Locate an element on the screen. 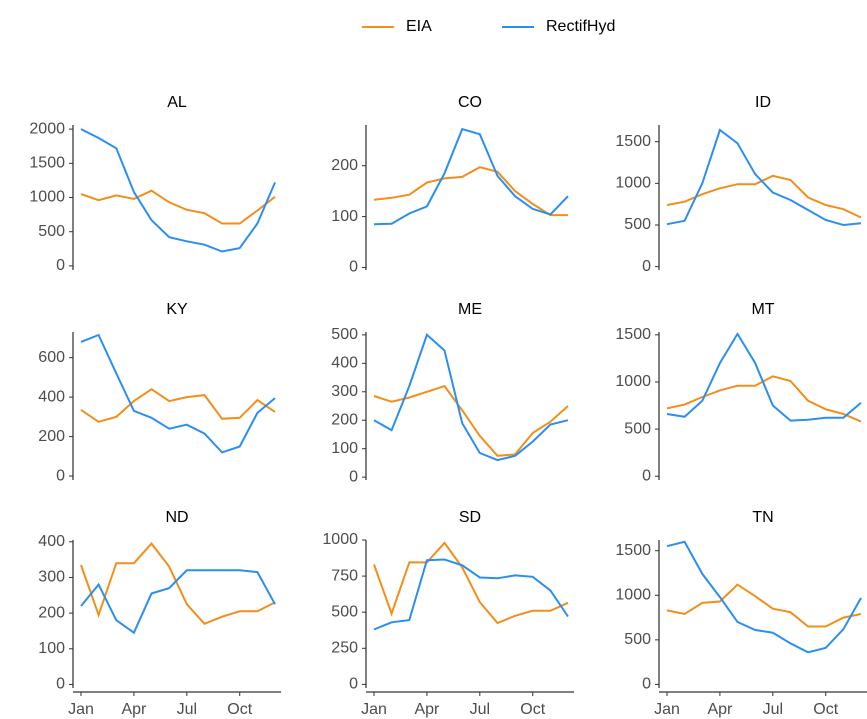 The height and width of the screenshot is (719, 867). legend-label: EIA is located at coordinates (419, 26).